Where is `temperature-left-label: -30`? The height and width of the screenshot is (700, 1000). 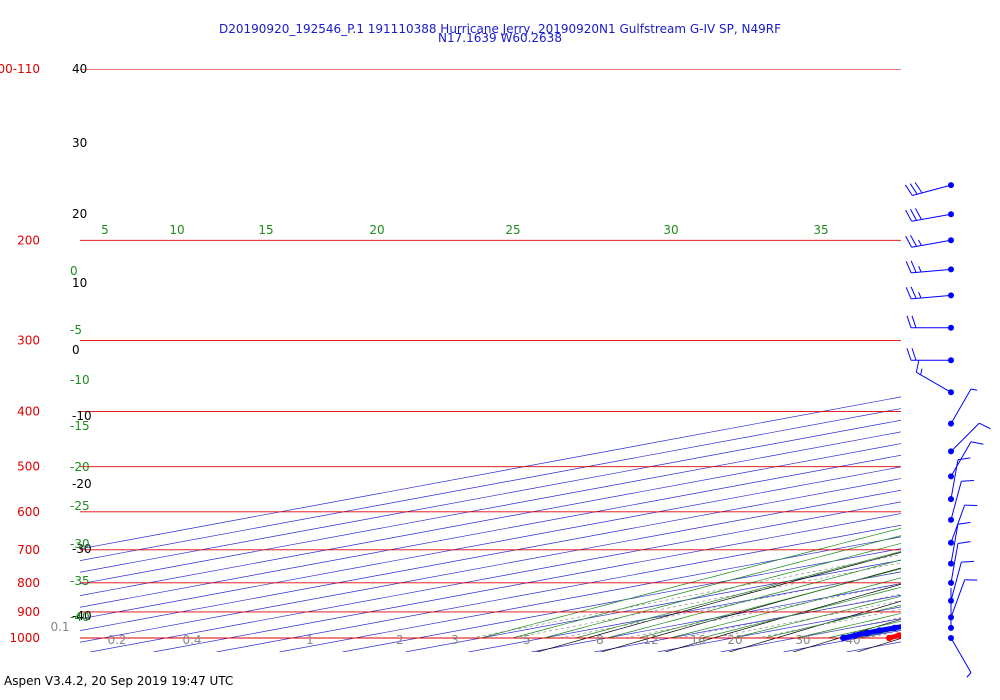 temperature-left-label: -30 is located at coordinates (82, 549).